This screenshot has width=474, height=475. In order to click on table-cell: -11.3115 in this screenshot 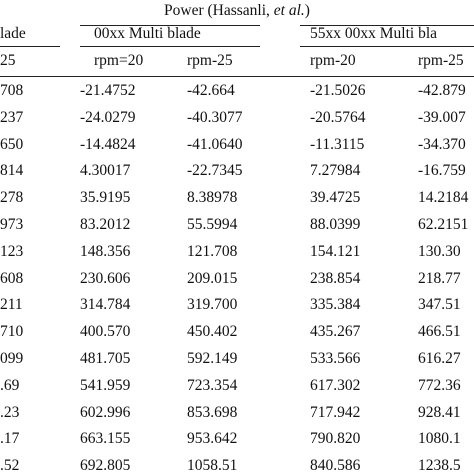, I will do `click(337, 144)`.